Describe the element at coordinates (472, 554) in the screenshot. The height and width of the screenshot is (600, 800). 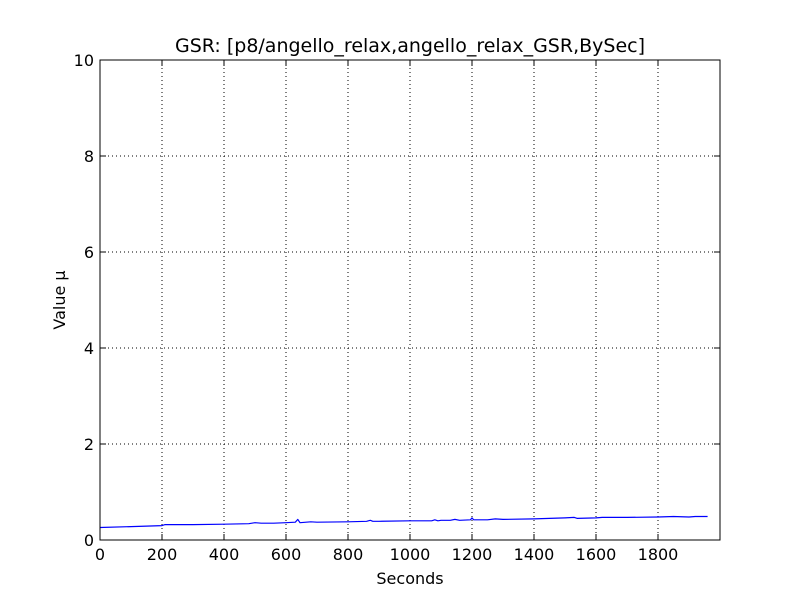
I see `x-tick-label: 1200` at that location.